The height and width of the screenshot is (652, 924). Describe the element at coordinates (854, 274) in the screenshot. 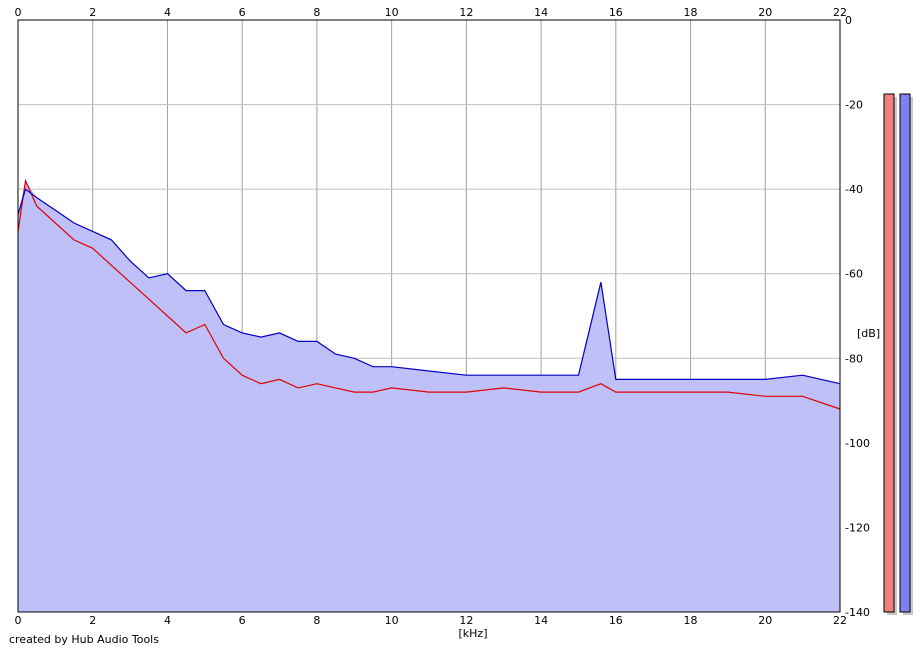

I see `y-tick-label: -60` at that location.